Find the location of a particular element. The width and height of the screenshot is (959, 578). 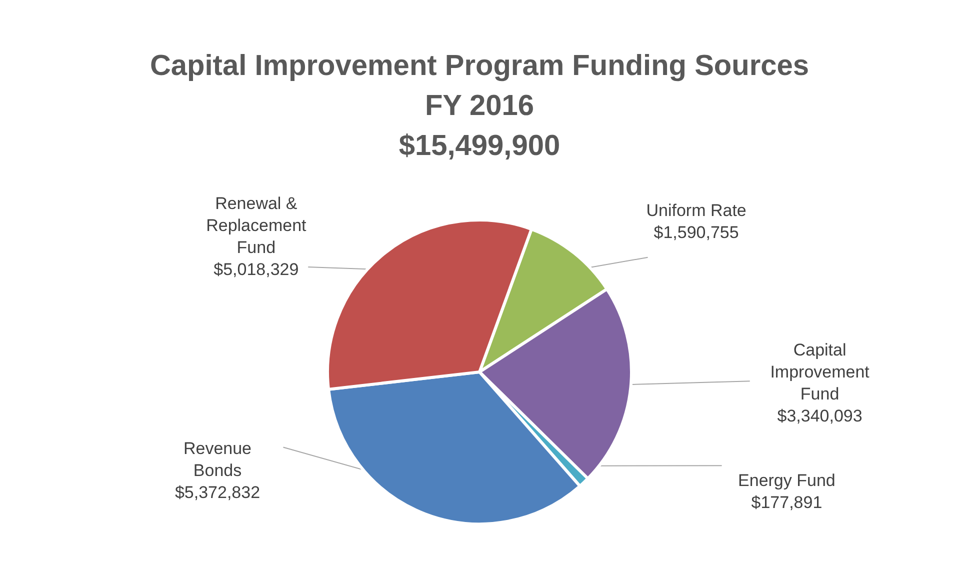

data-label: $3,340,093 is located at coordinates (819, 416).